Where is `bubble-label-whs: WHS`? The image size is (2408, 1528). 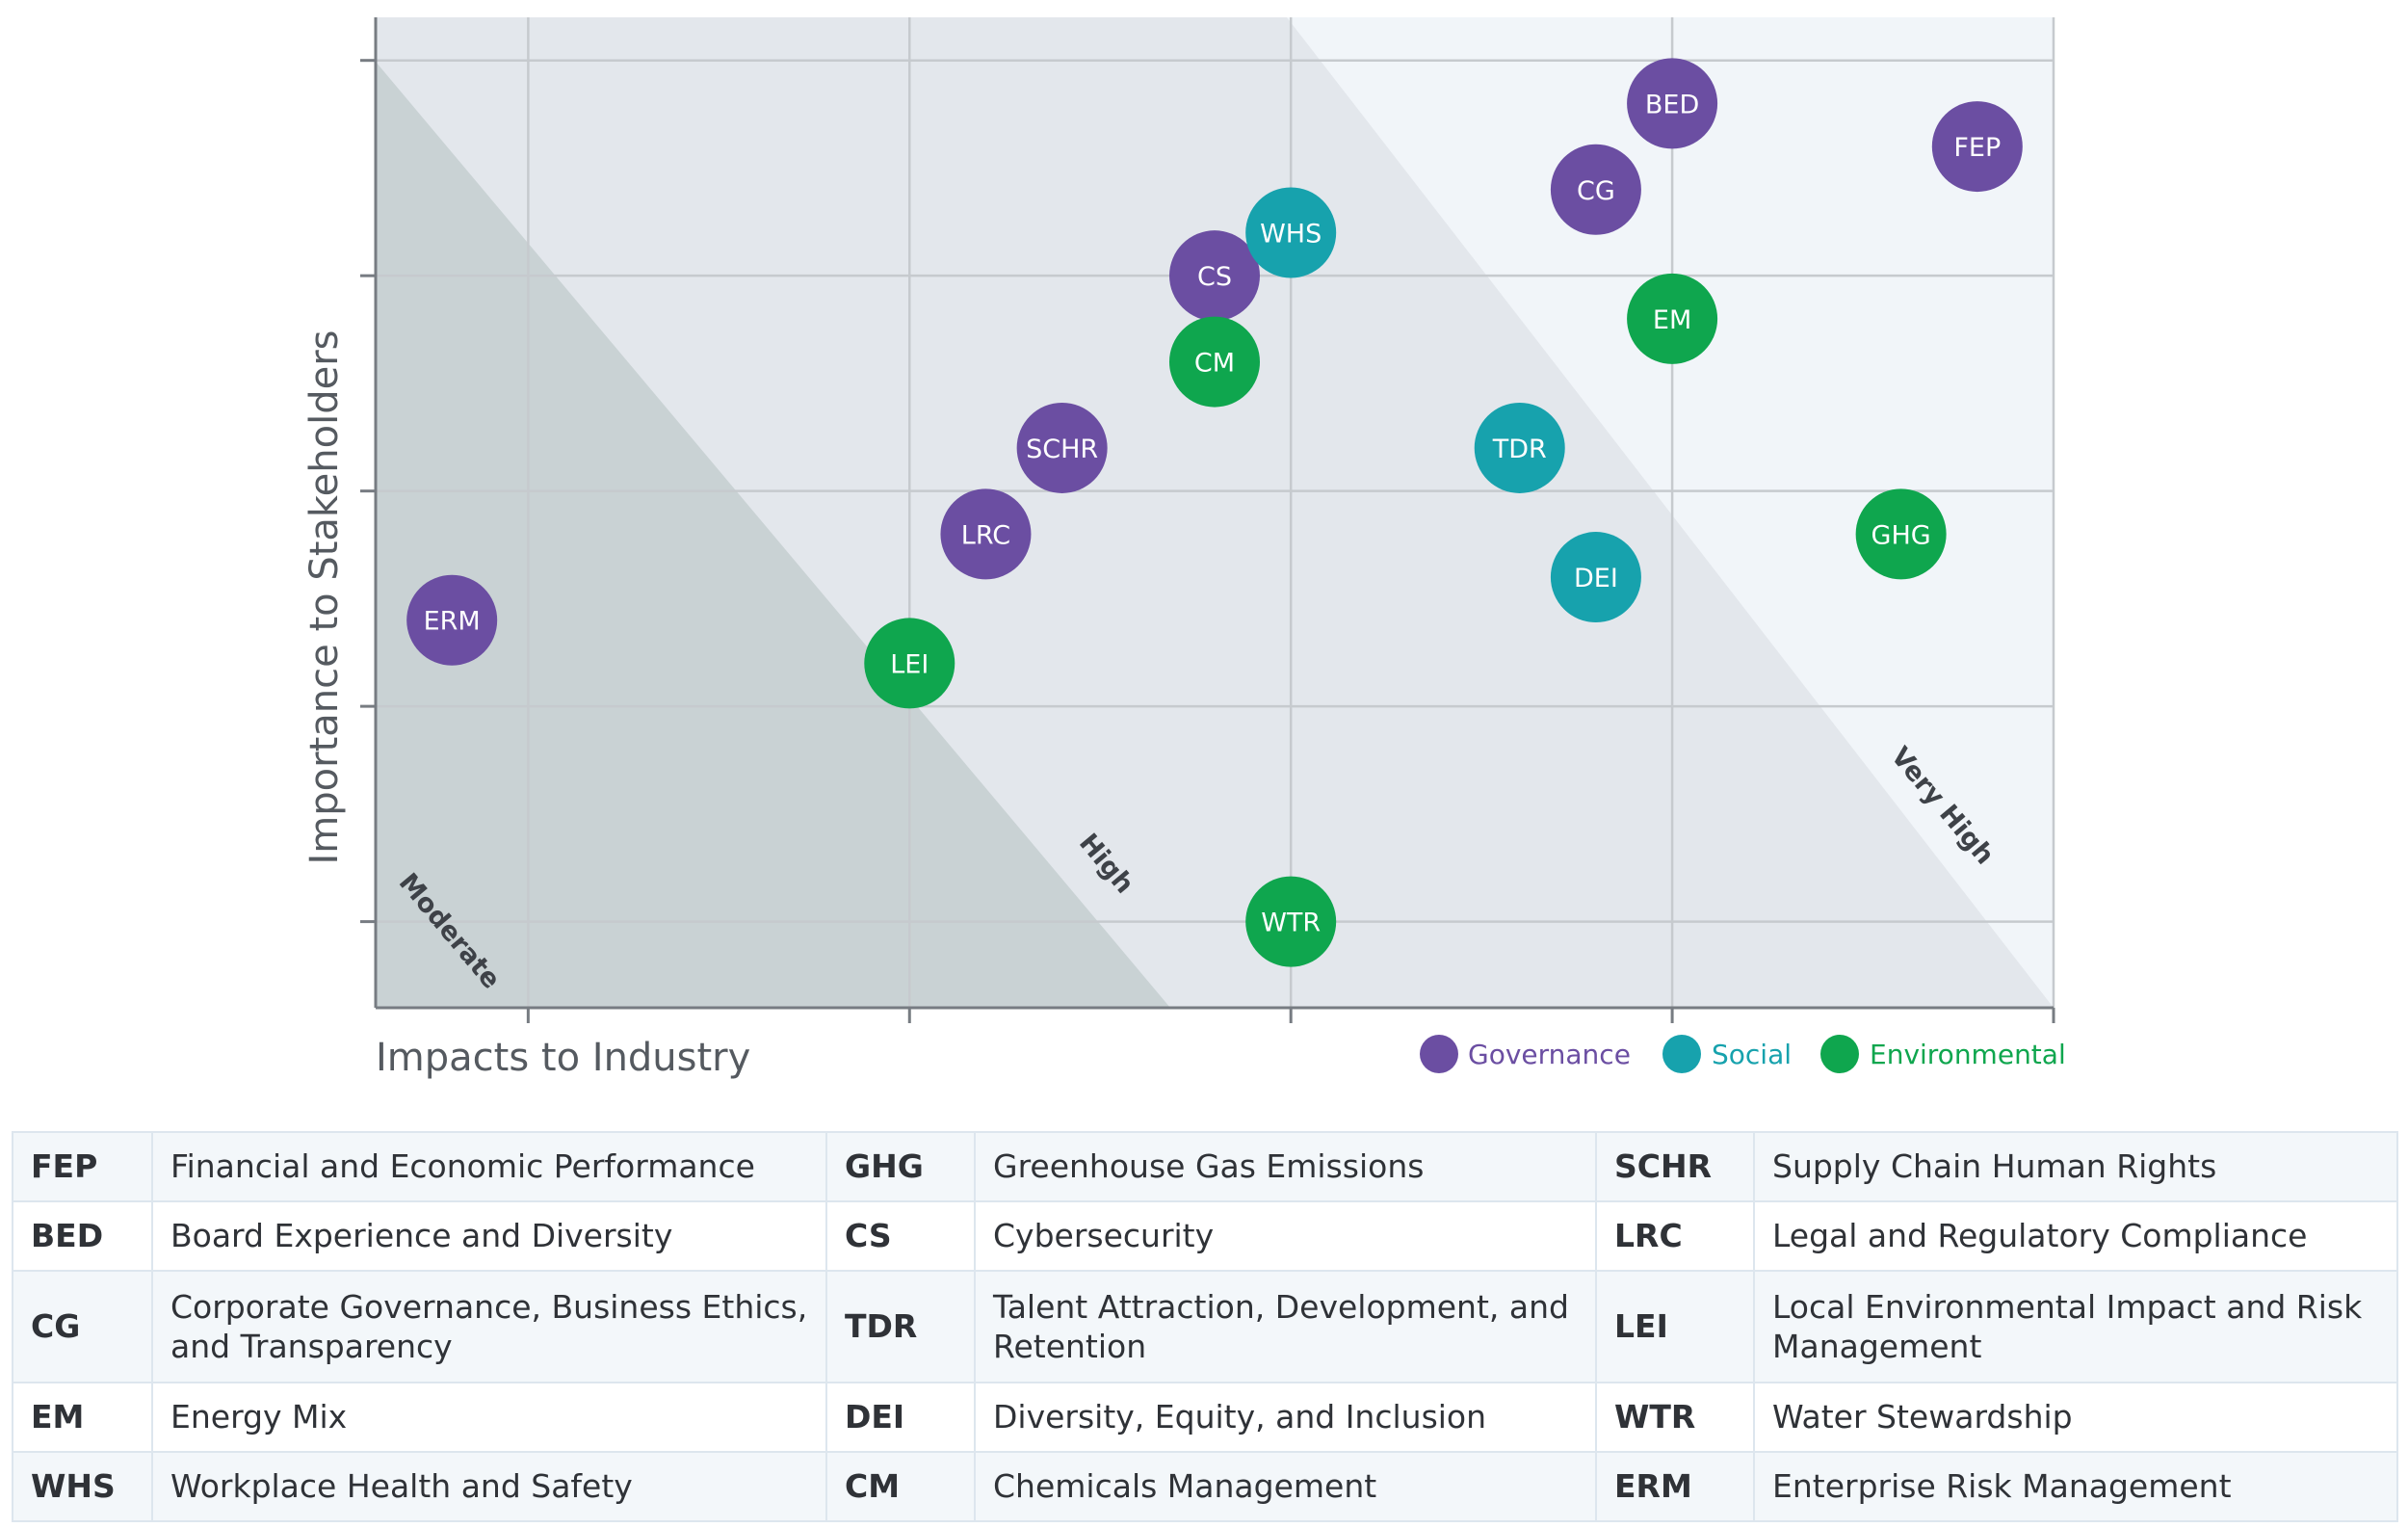
bubble-label-whs: WHS is located at coordinates (1291, 234).